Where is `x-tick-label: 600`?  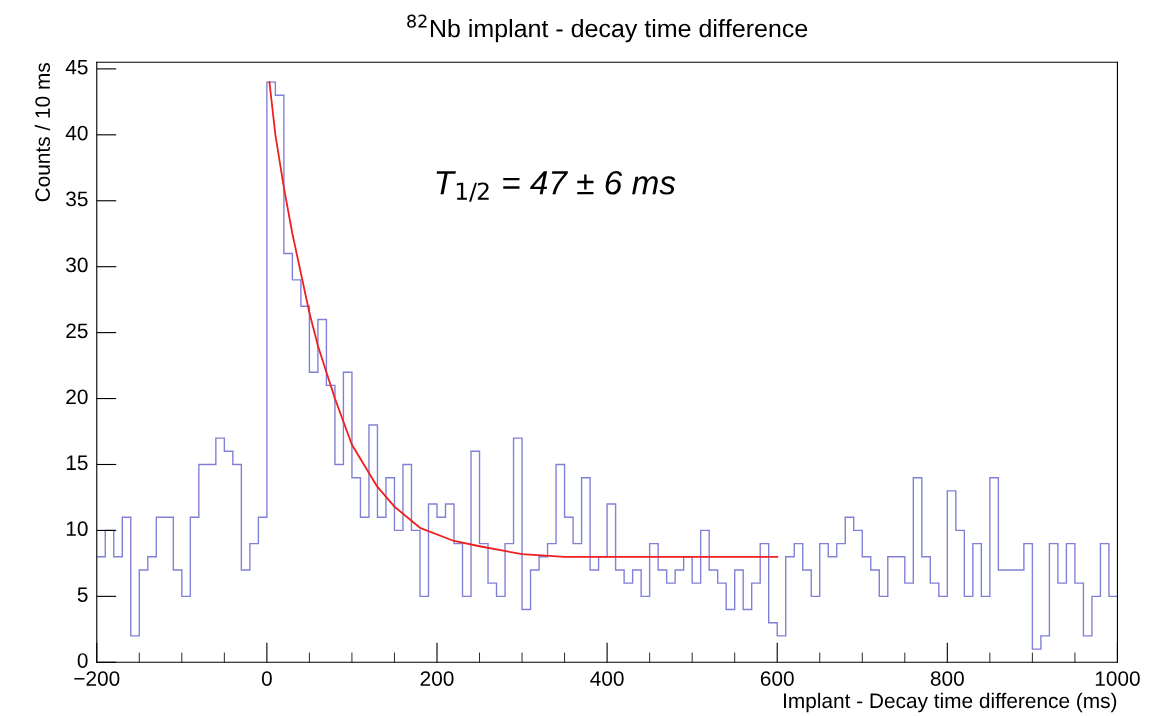 x-tick-label: 600 is located at coordinates (777, 678).